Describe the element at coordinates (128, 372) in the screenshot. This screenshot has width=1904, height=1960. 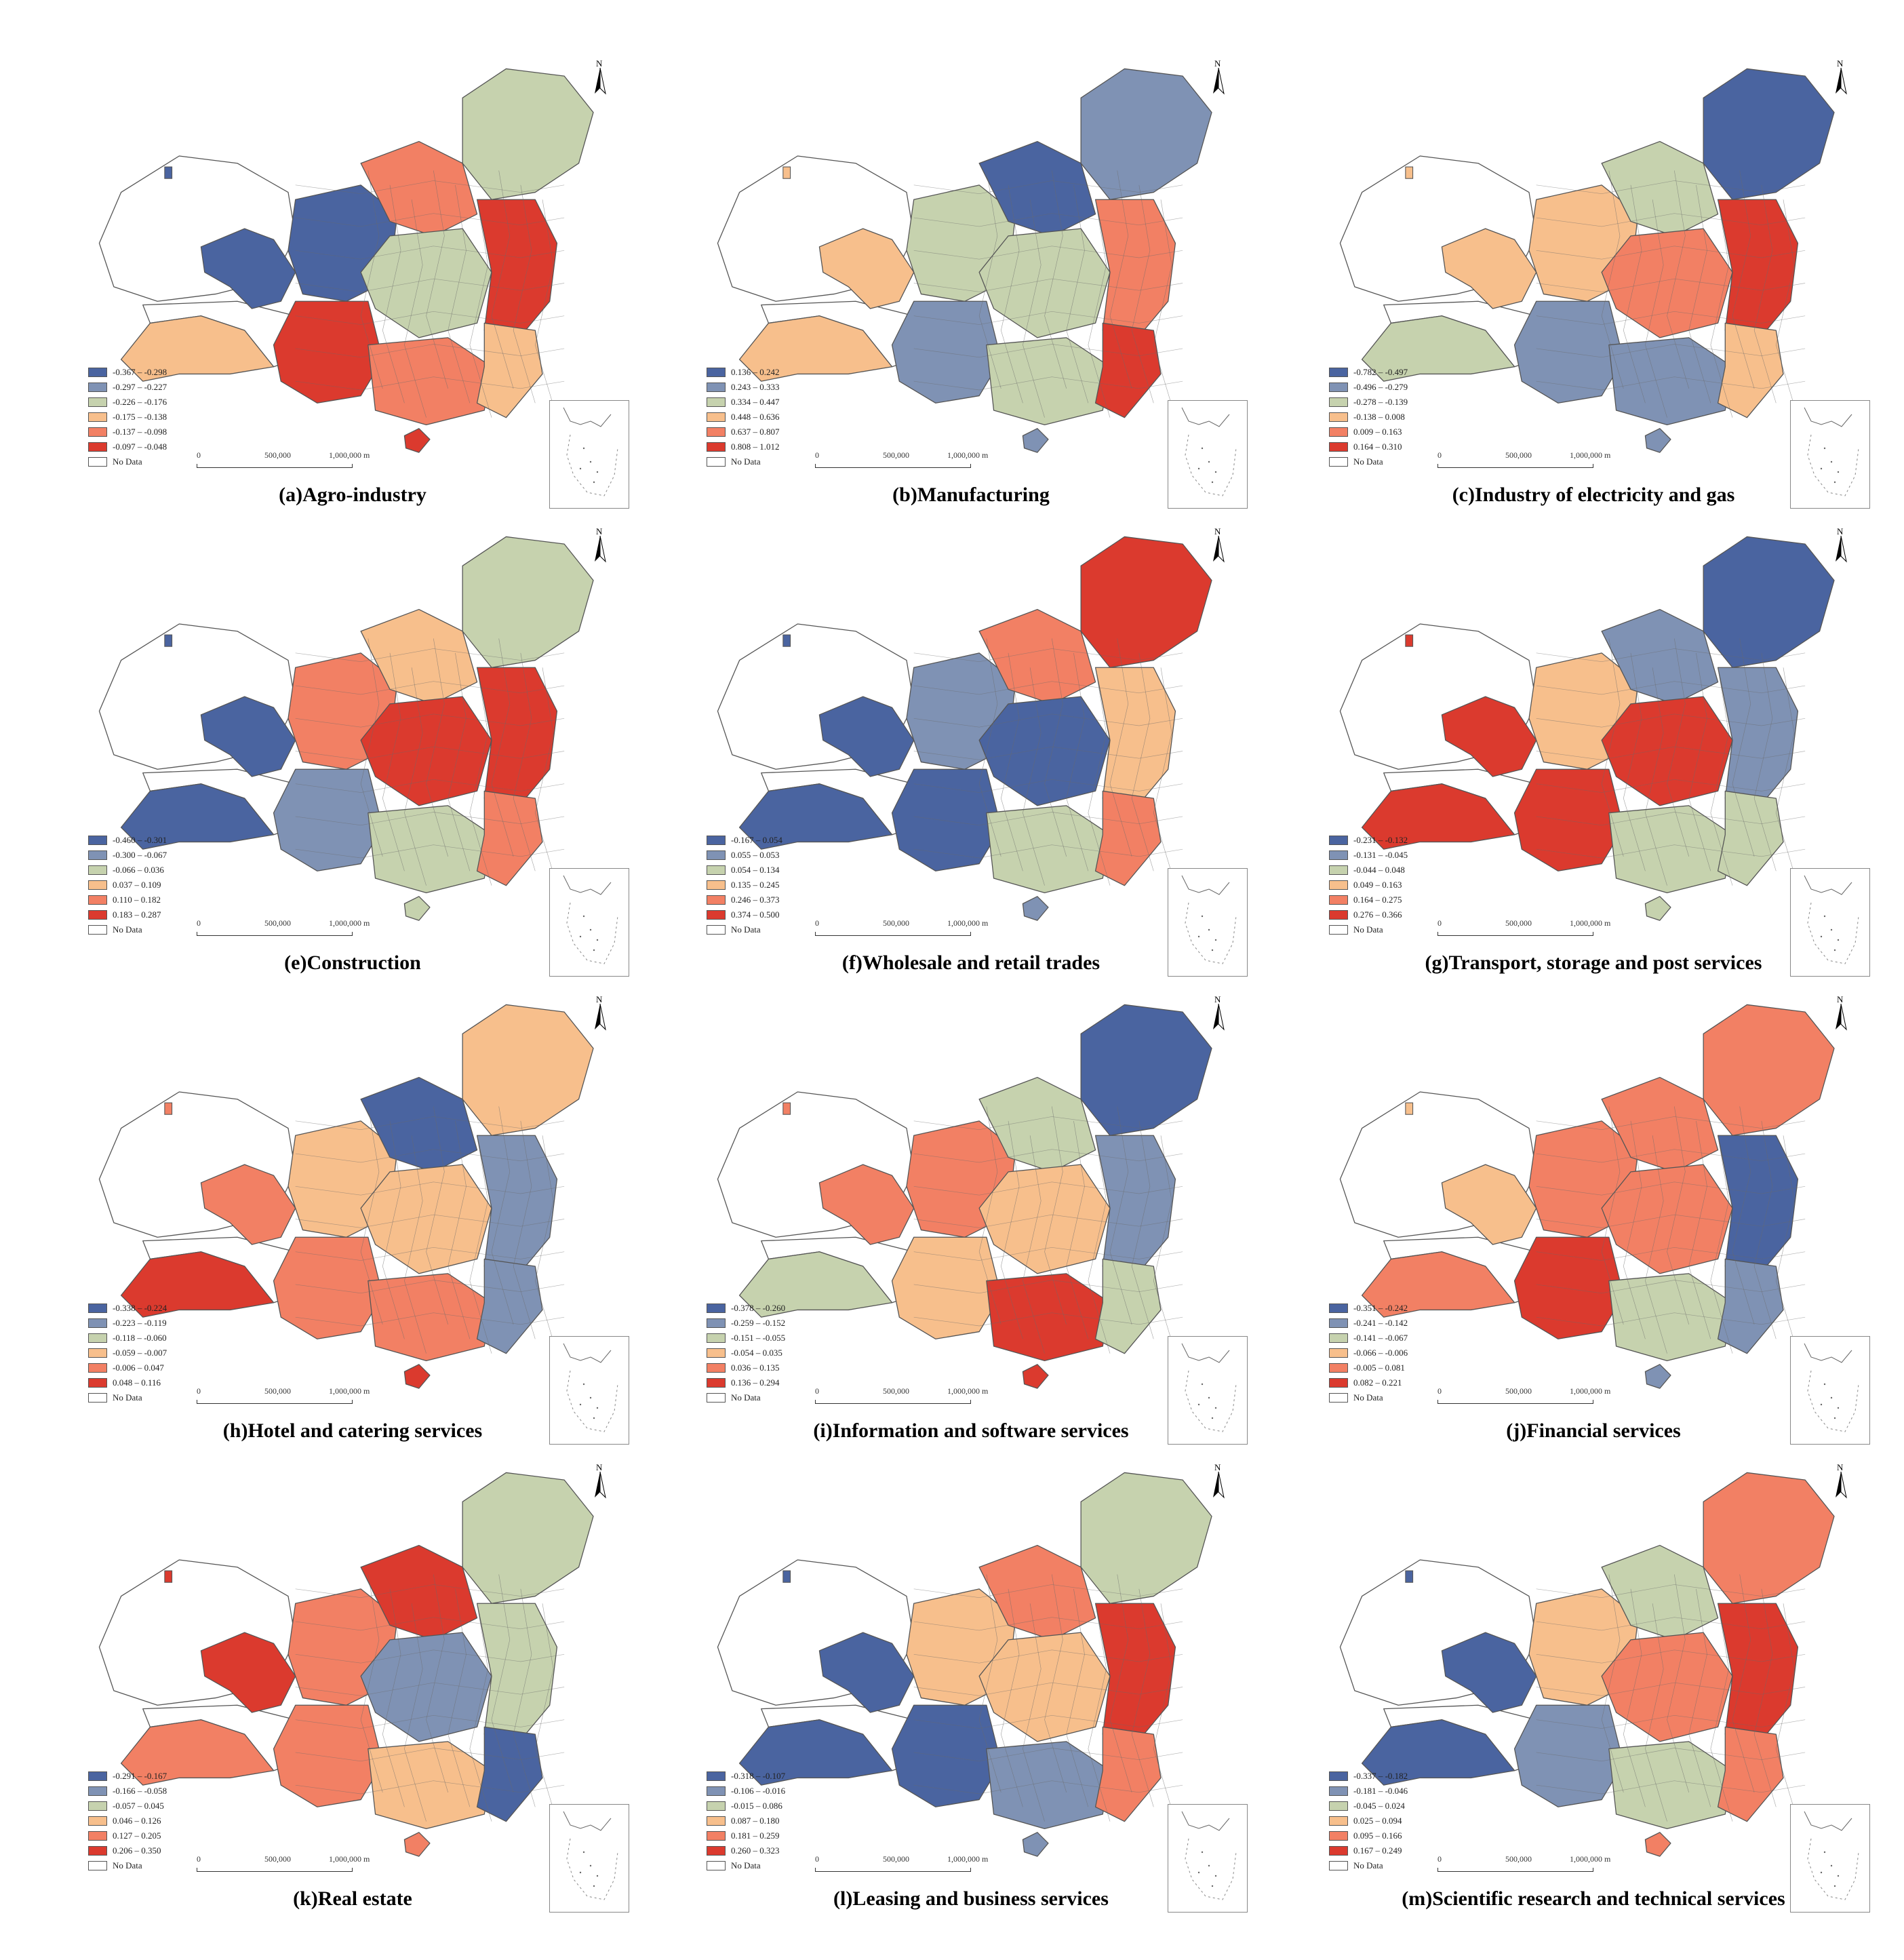
I see `legend-item: -0.367 – -0.298` at that location.